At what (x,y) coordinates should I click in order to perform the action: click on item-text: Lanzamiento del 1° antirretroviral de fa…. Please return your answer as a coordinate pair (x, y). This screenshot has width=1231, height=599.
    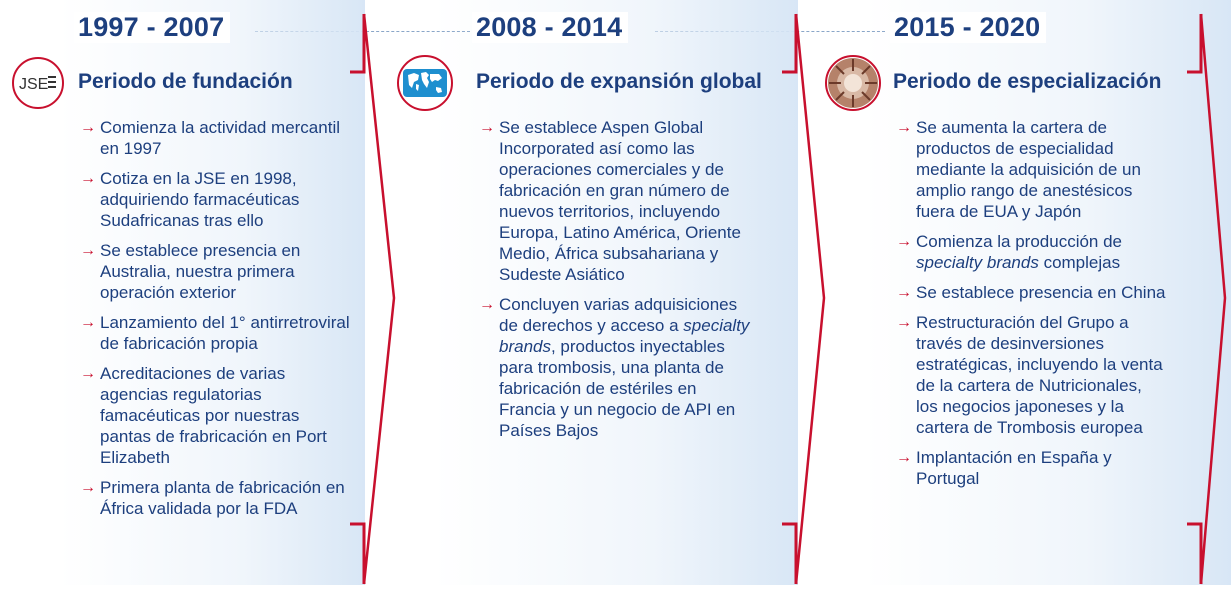
    Looking at the image, I should click on (225, 333).